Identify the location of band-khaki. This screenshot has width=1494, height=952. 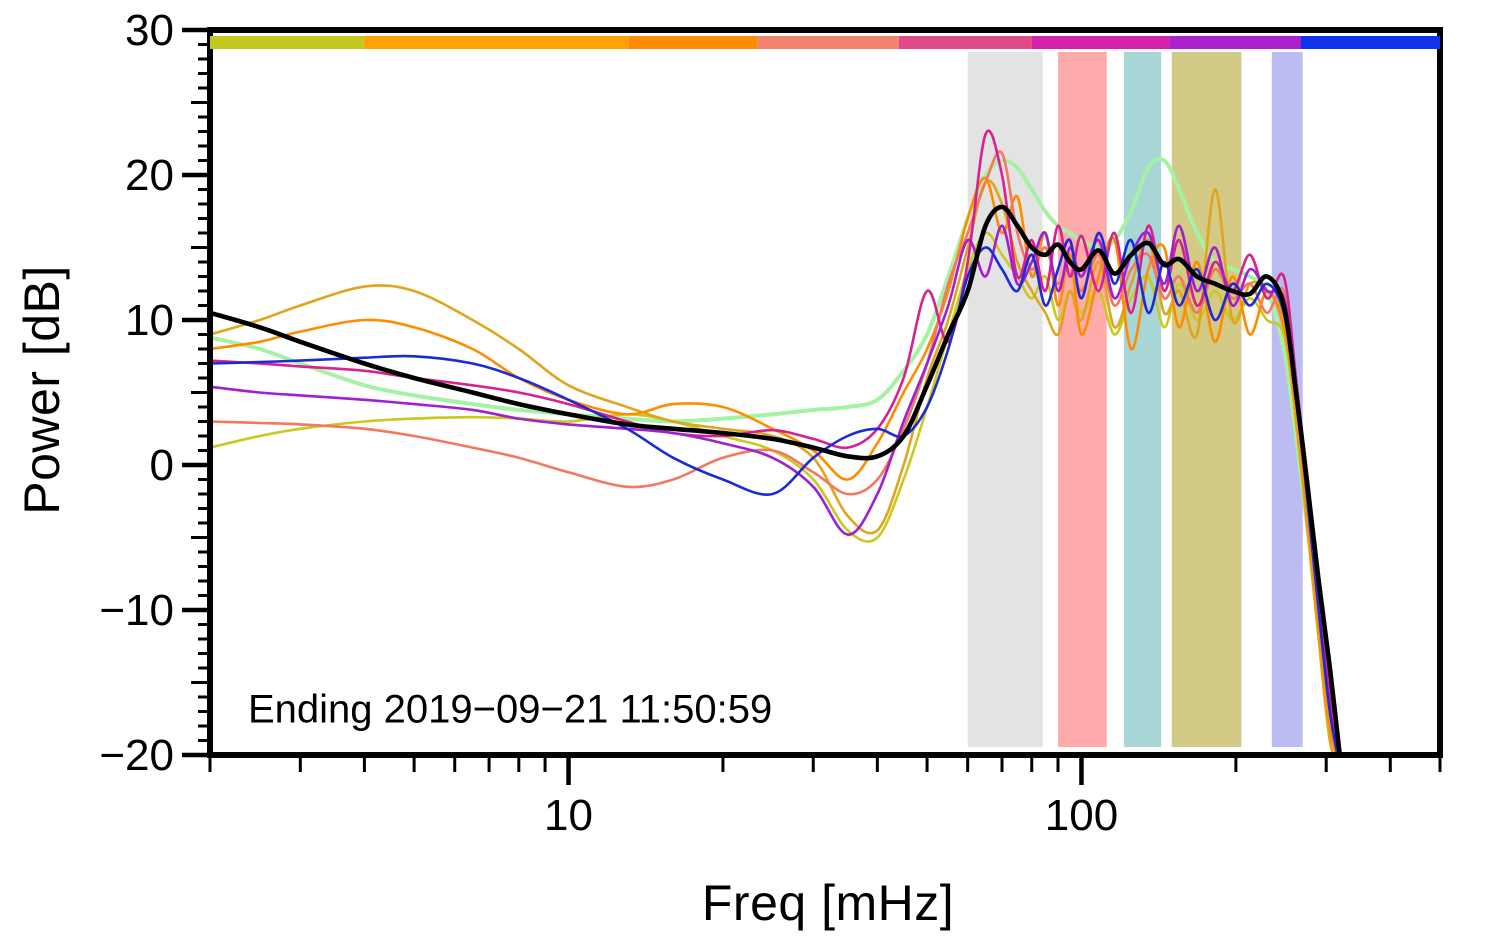
(1206, 399).